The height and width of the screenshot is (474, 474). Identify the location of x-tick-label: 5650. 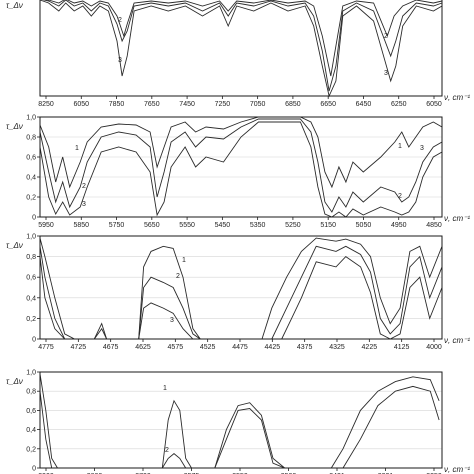
(152, 225).